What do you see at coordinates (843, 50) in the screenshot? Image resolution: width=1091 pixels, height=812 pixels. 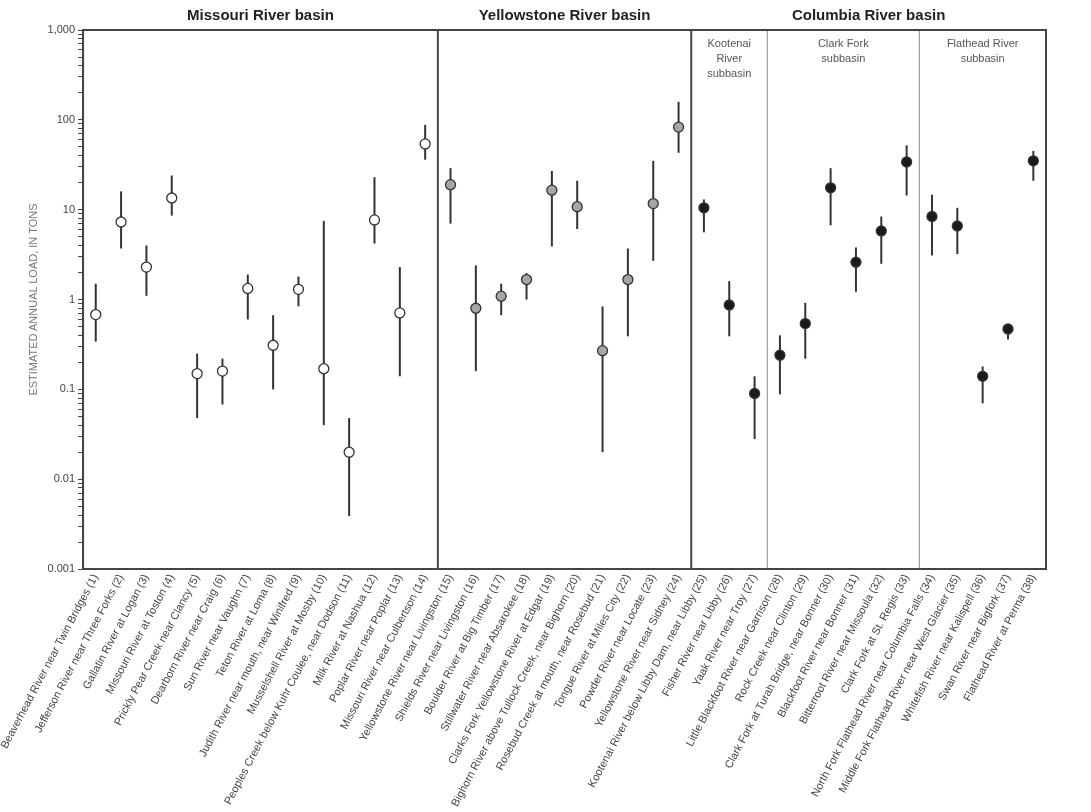 I see `annotation: Clark Fork subbasin` at bounding box center [843, 50].